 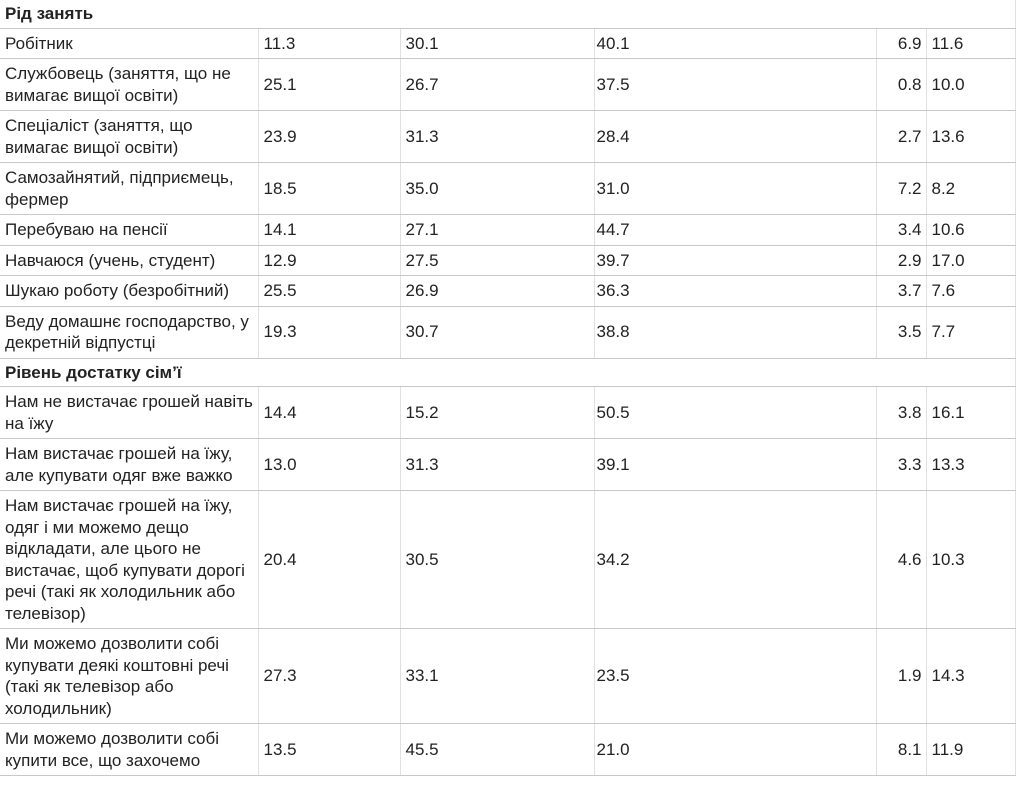 I want to click on cell-value: 35.0, so click(x=497, y=188).